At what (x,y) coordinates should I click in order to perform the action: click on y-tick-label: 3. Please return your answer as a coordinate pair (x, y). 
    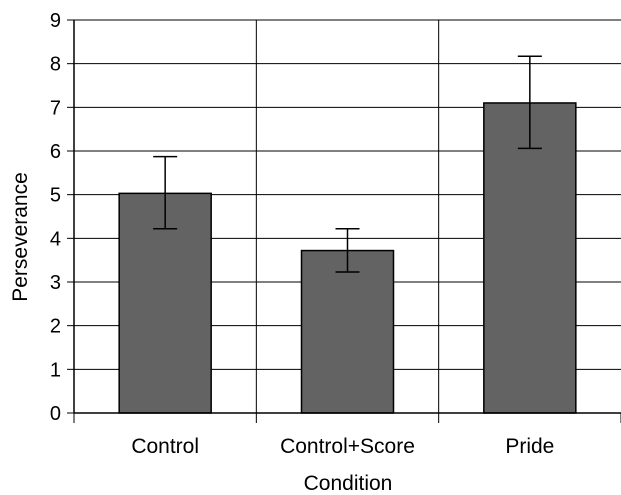
    Looking at the image, I should click on (55, 283).